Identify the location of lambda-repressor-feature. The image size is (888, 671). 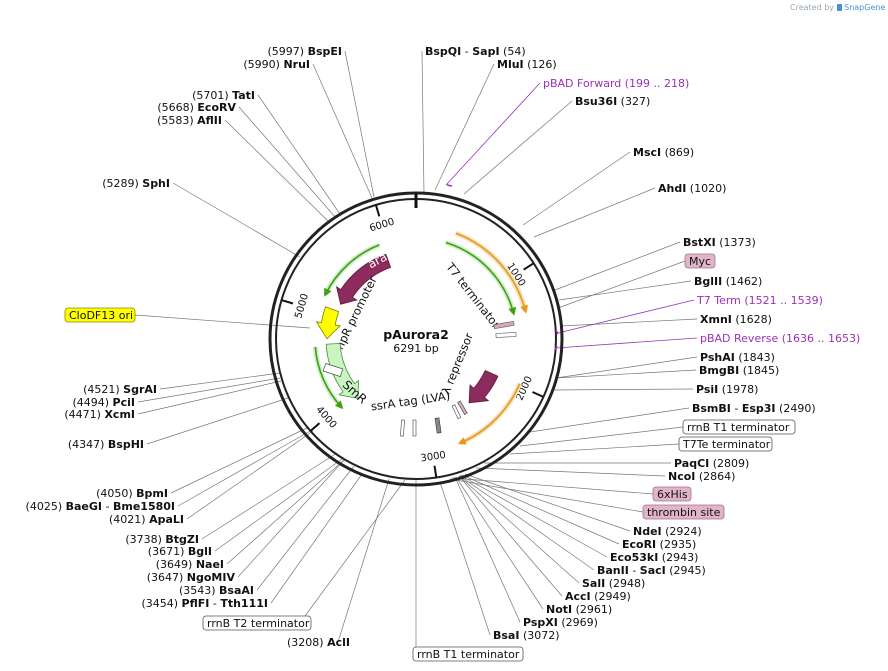
(483, 386).